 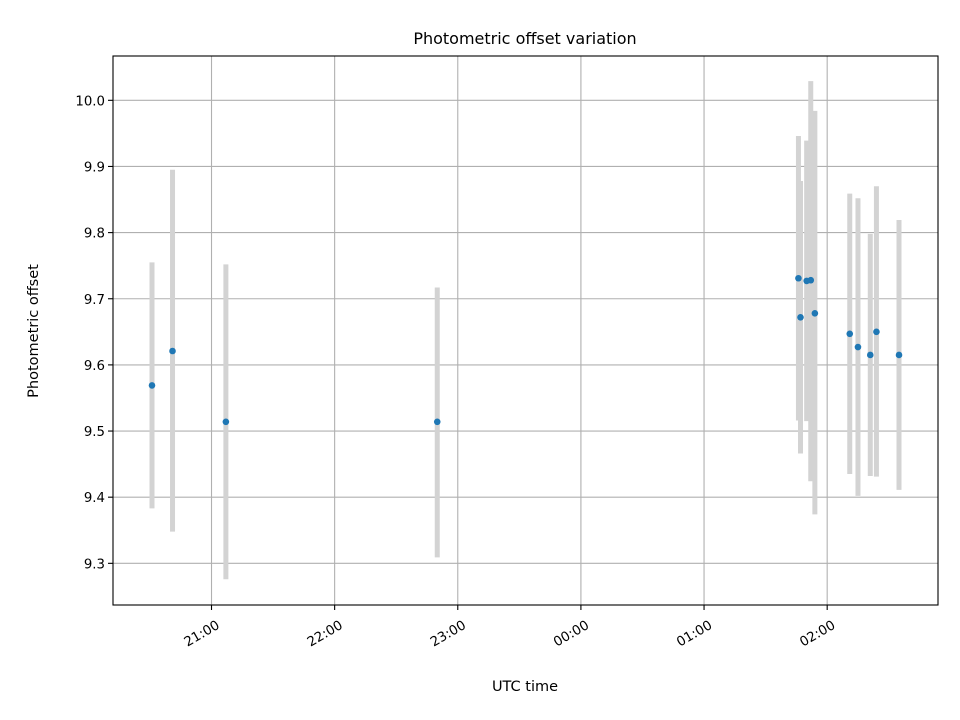 I want to click on y-tick-label: 9.7, so click(x=94, y=300).